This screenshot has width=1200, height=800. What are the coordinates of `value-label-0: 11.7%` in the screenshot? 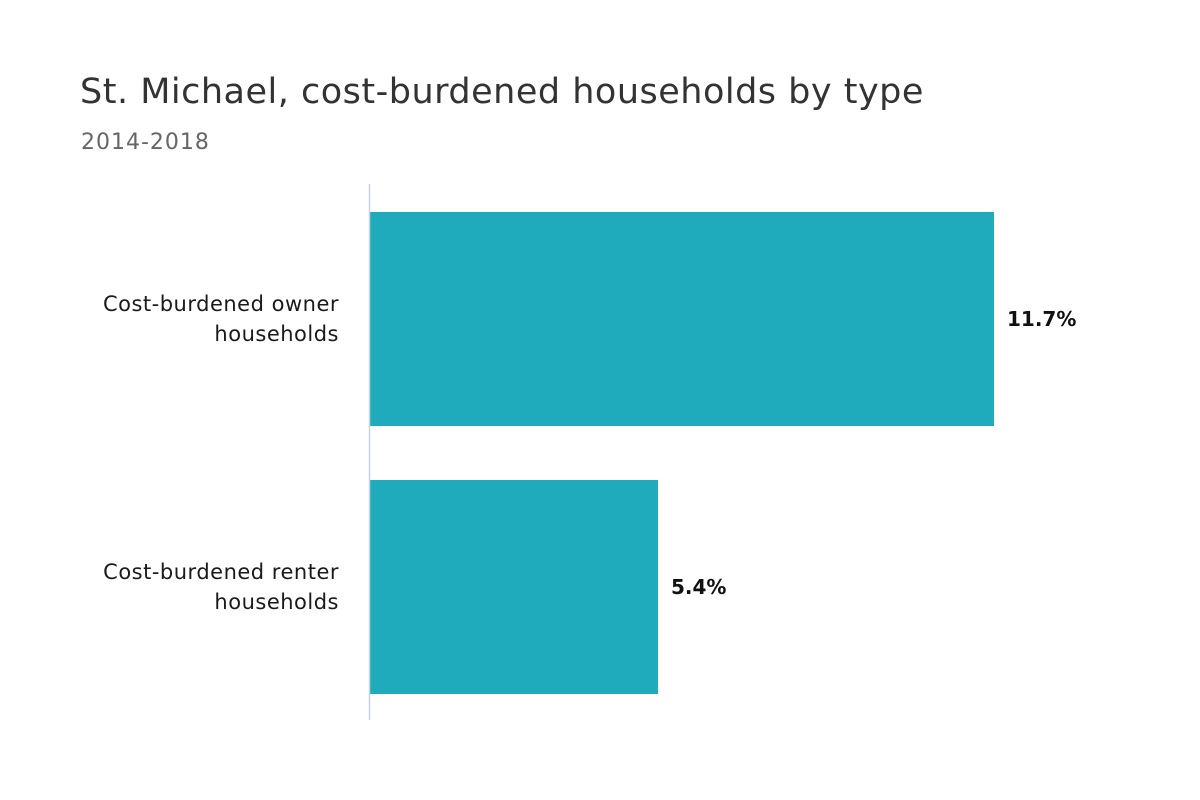 It's located at (1041, 319).